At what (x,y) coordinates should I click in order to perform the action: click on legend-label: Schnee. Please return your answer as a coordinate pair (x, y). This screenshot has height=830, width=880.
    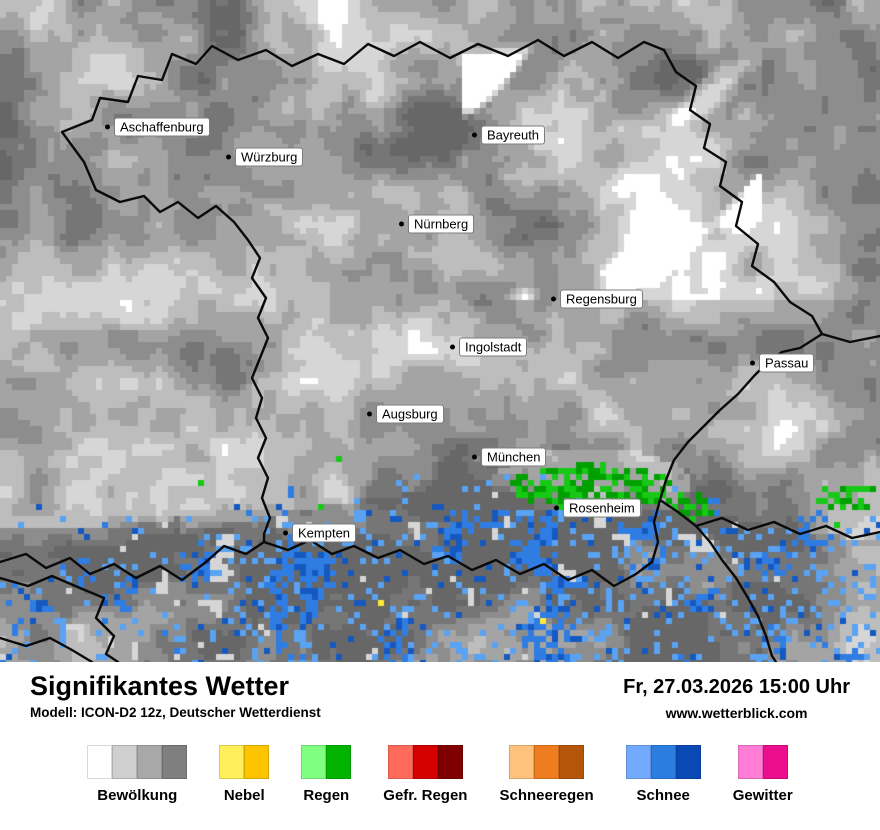
    Looking at the image, I should click on (663, 795).